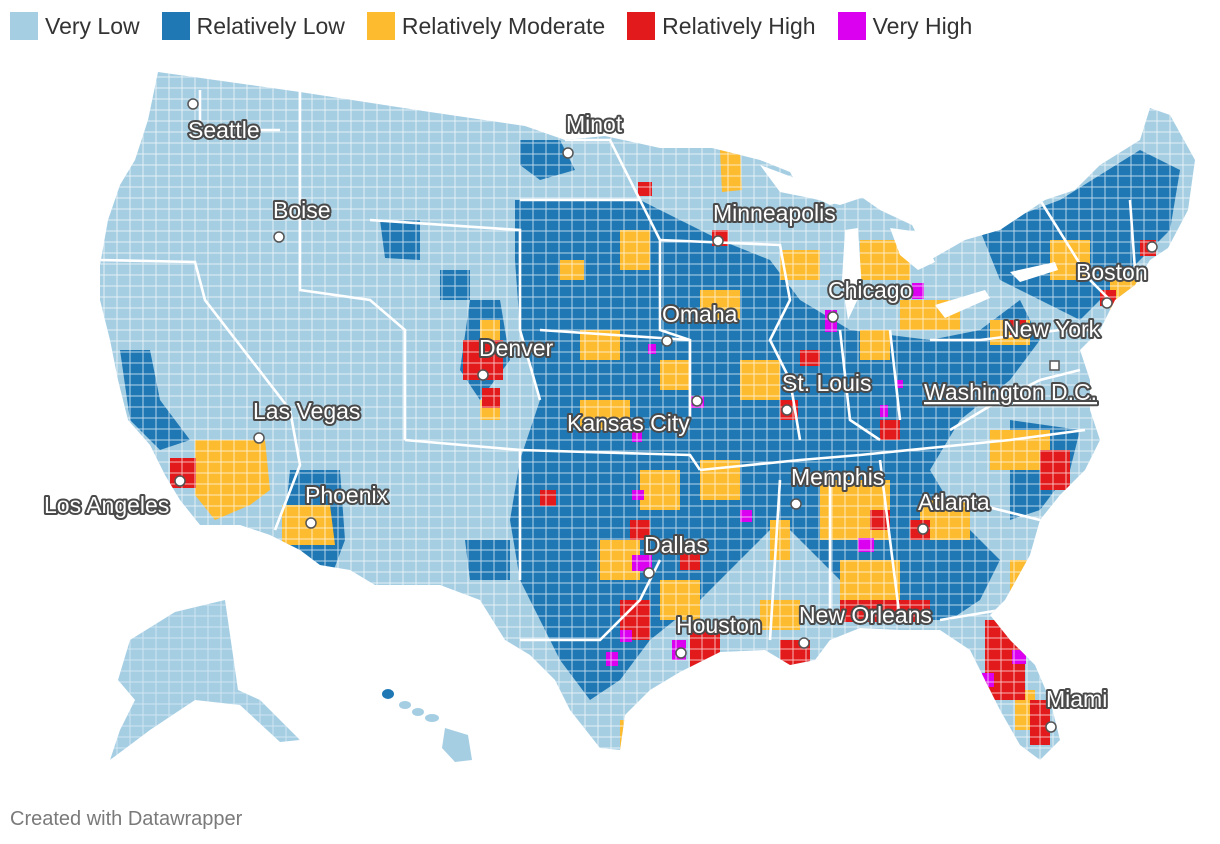 This screenshot has height=844, width=1220. What do you see at coordinates (719, 625) in the screenshot?
I see `city-label: Houston` at bounding box center [719, 625].